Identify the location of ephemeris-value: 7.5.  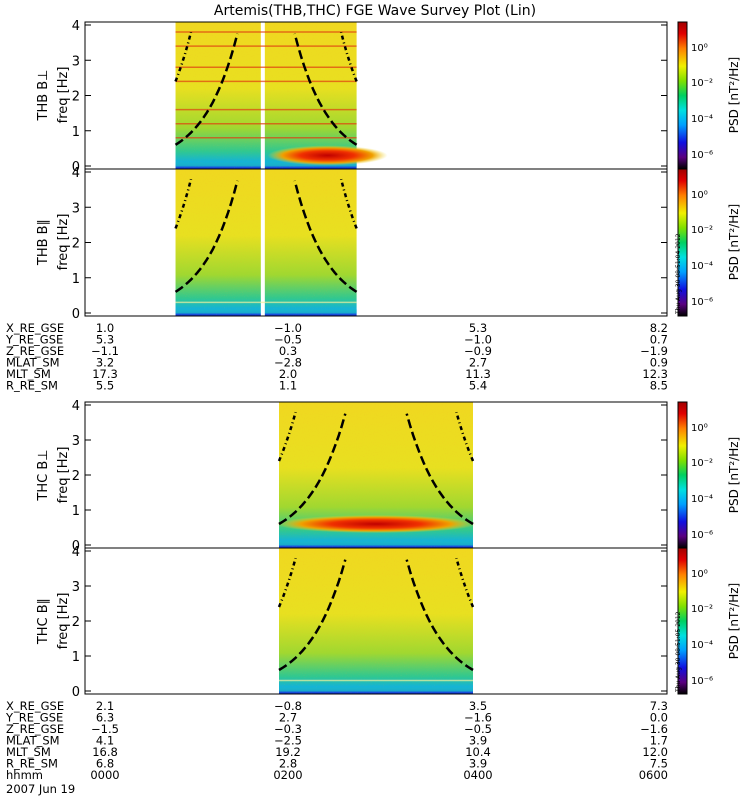
(659, 764).